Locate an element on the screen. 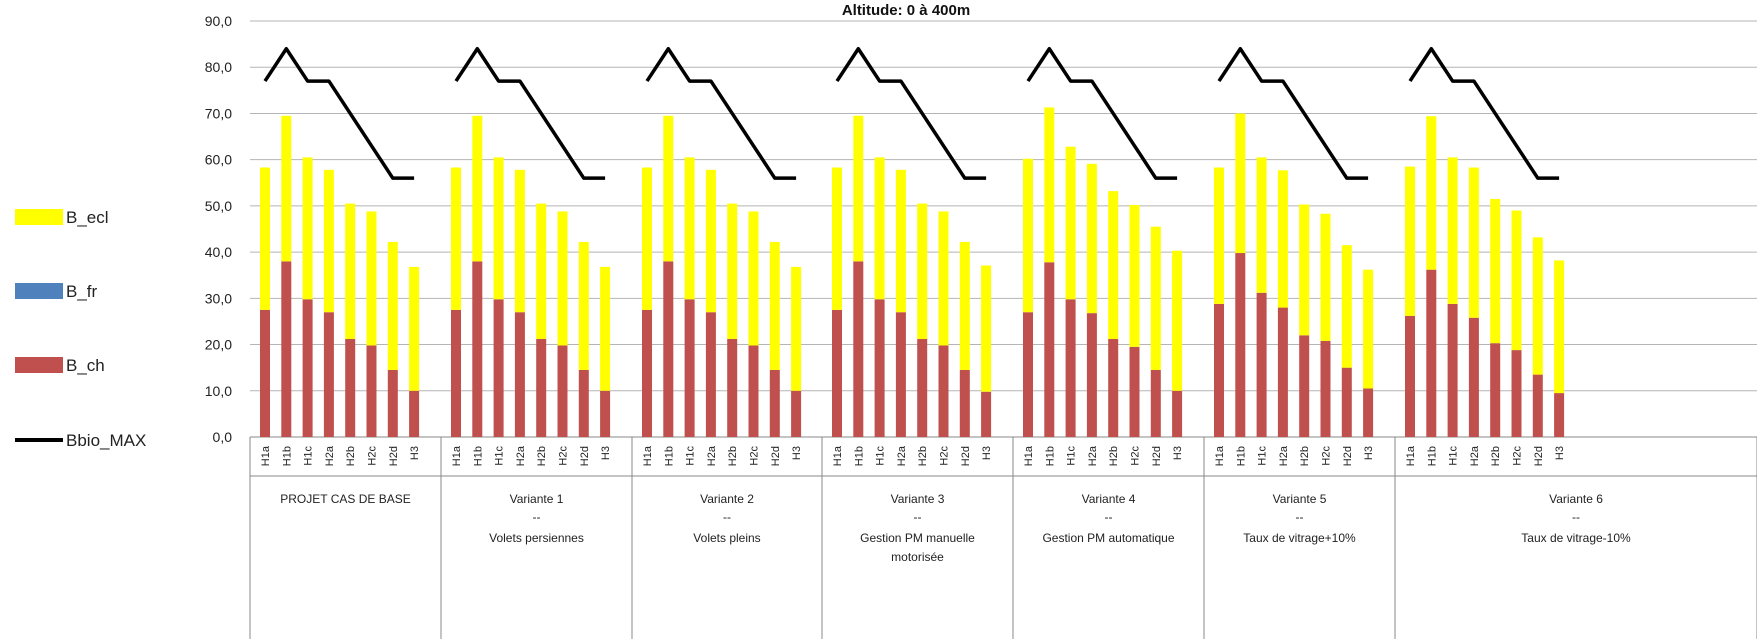  group-label: Variante 4 is located at coordinates (1109, 499).